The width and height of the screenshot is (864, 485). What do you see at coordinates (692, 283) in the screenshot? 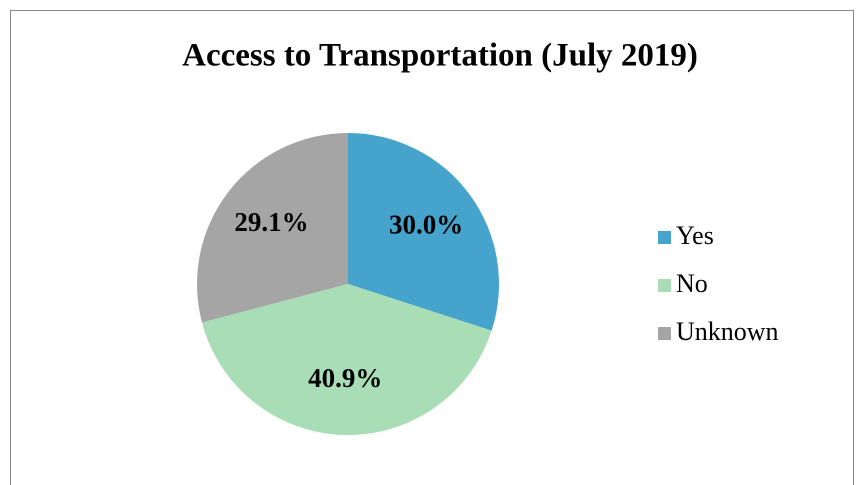
I see `legend-label: No` at bounding box center [692, 283].